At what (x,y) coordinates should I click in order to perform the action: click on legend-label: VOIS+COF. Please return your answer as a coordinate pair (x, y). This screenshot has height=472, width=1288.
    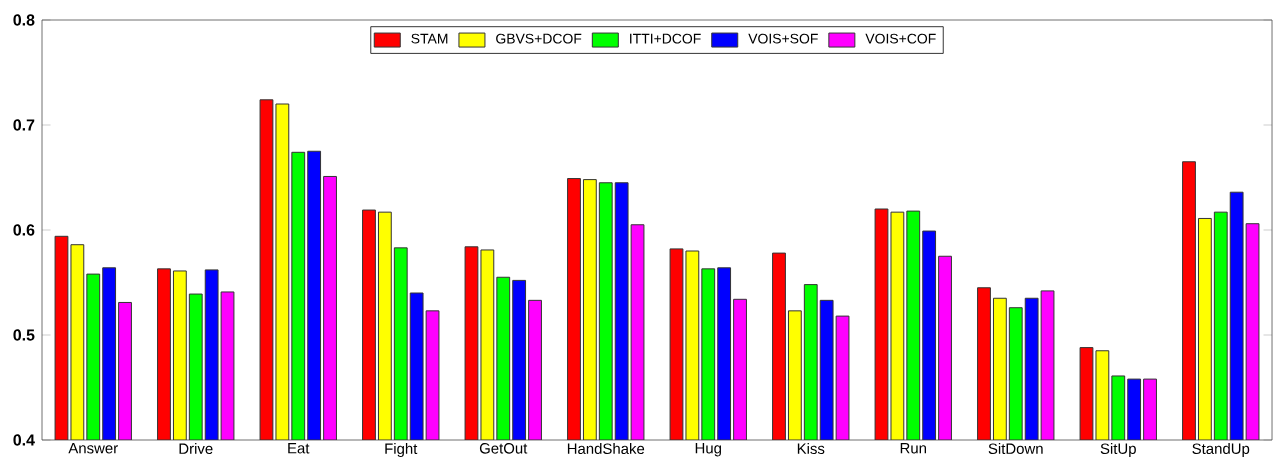
    Looking at the image, I should click on (900, 38).